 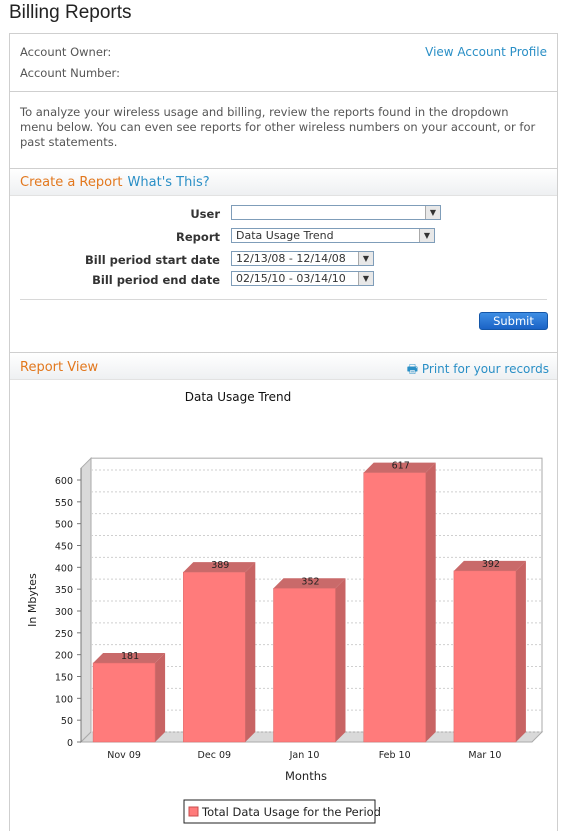 I want to click on chart-side-wall, so click(x=86, y=600).